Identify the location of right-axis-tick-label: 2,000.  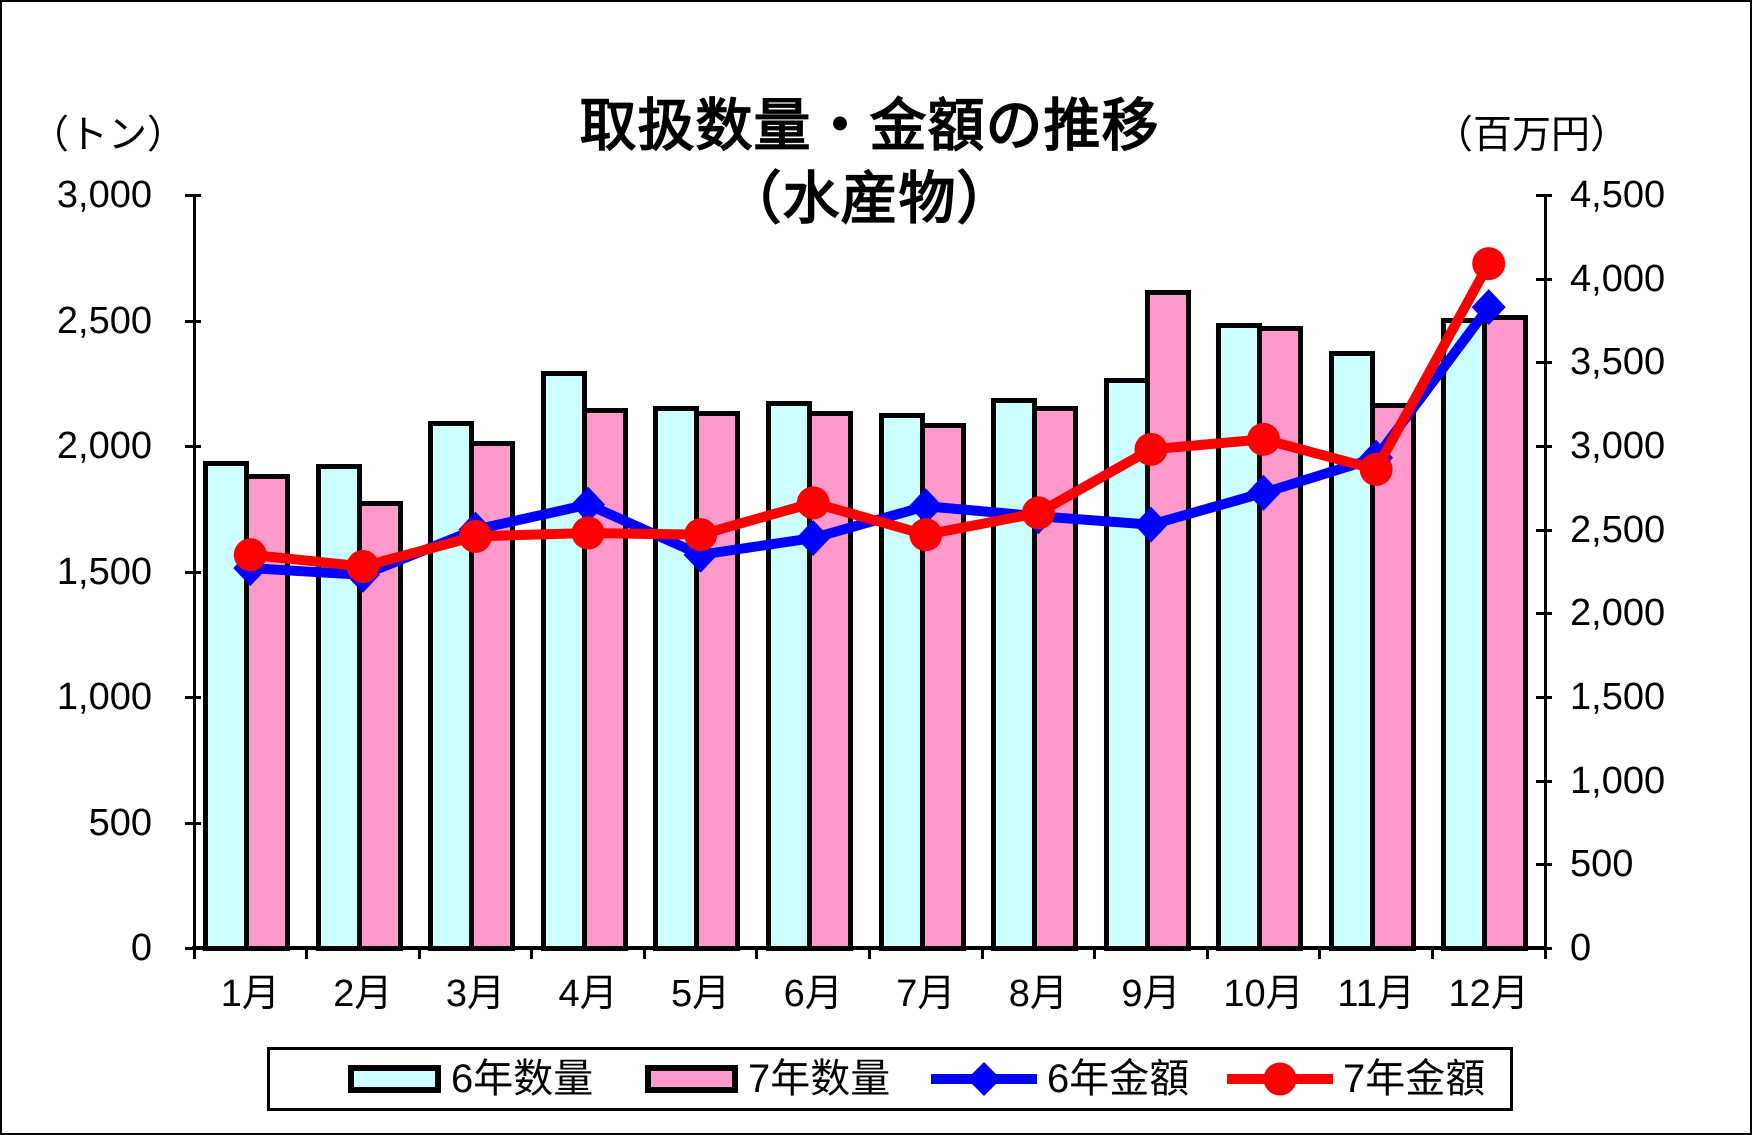
(1618, 613).